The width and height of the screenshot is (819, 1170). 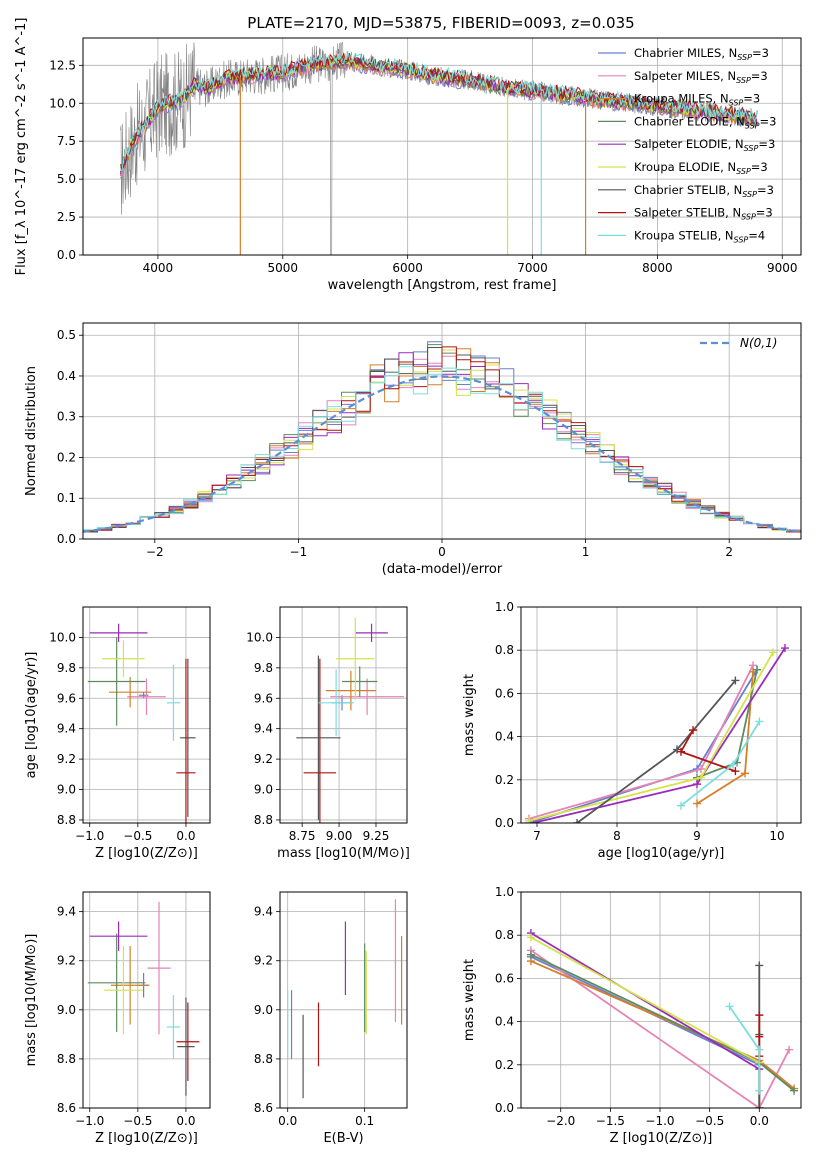 I want to click on series-salpeter-elodie, so click(x=645, y=1018).